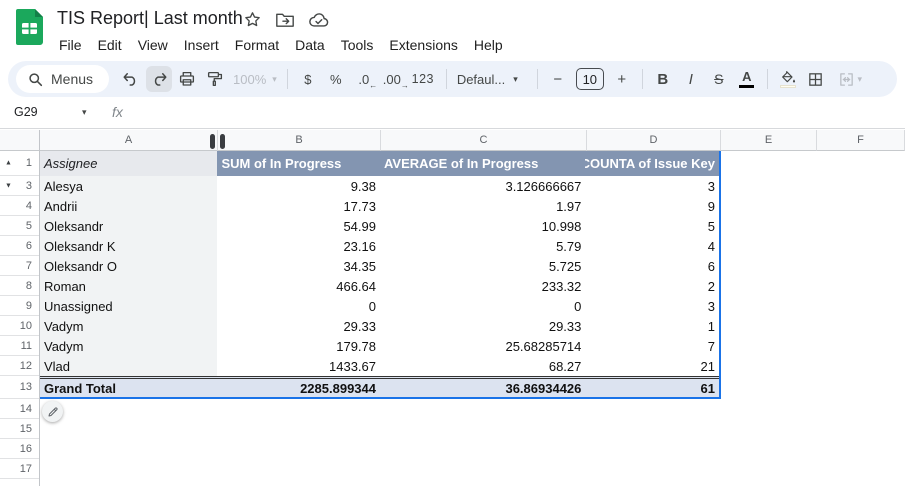 The image size is (905, 486). I want to click on cell: 21, so click(707, 366).